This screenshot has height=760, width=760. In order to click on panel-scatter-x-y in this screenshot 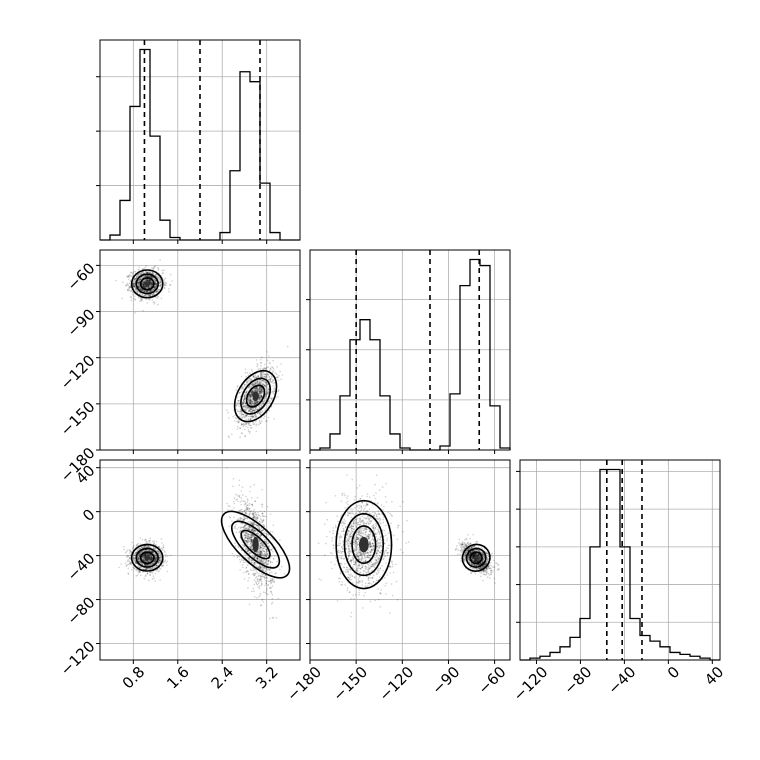, I will do `click(198, 351)`.